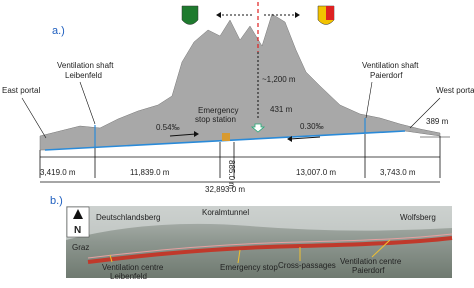  What do you see at coordinates (190, 15) in the screenshot?
I see `crest-styria` at bounding box center [190, 15].